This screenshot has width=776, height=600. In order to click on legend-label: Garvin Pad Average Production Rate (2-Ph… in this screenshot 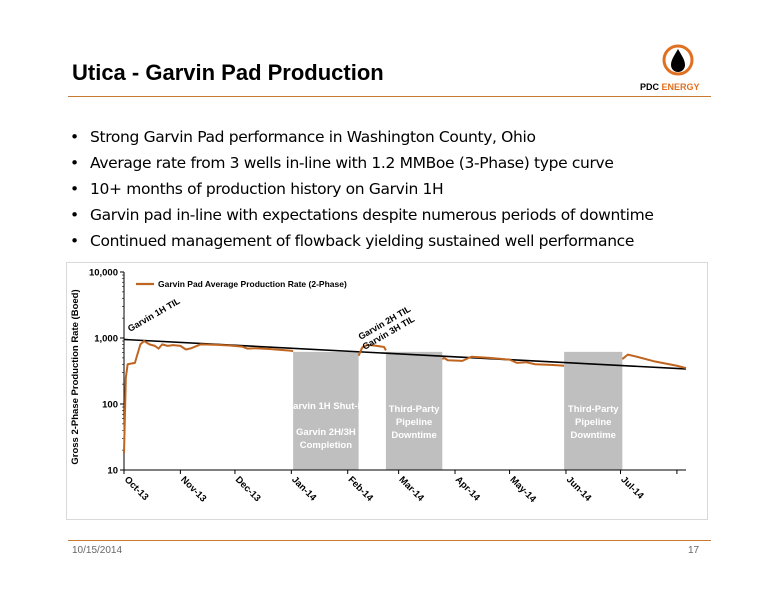, I will do `click(252, 284)`.